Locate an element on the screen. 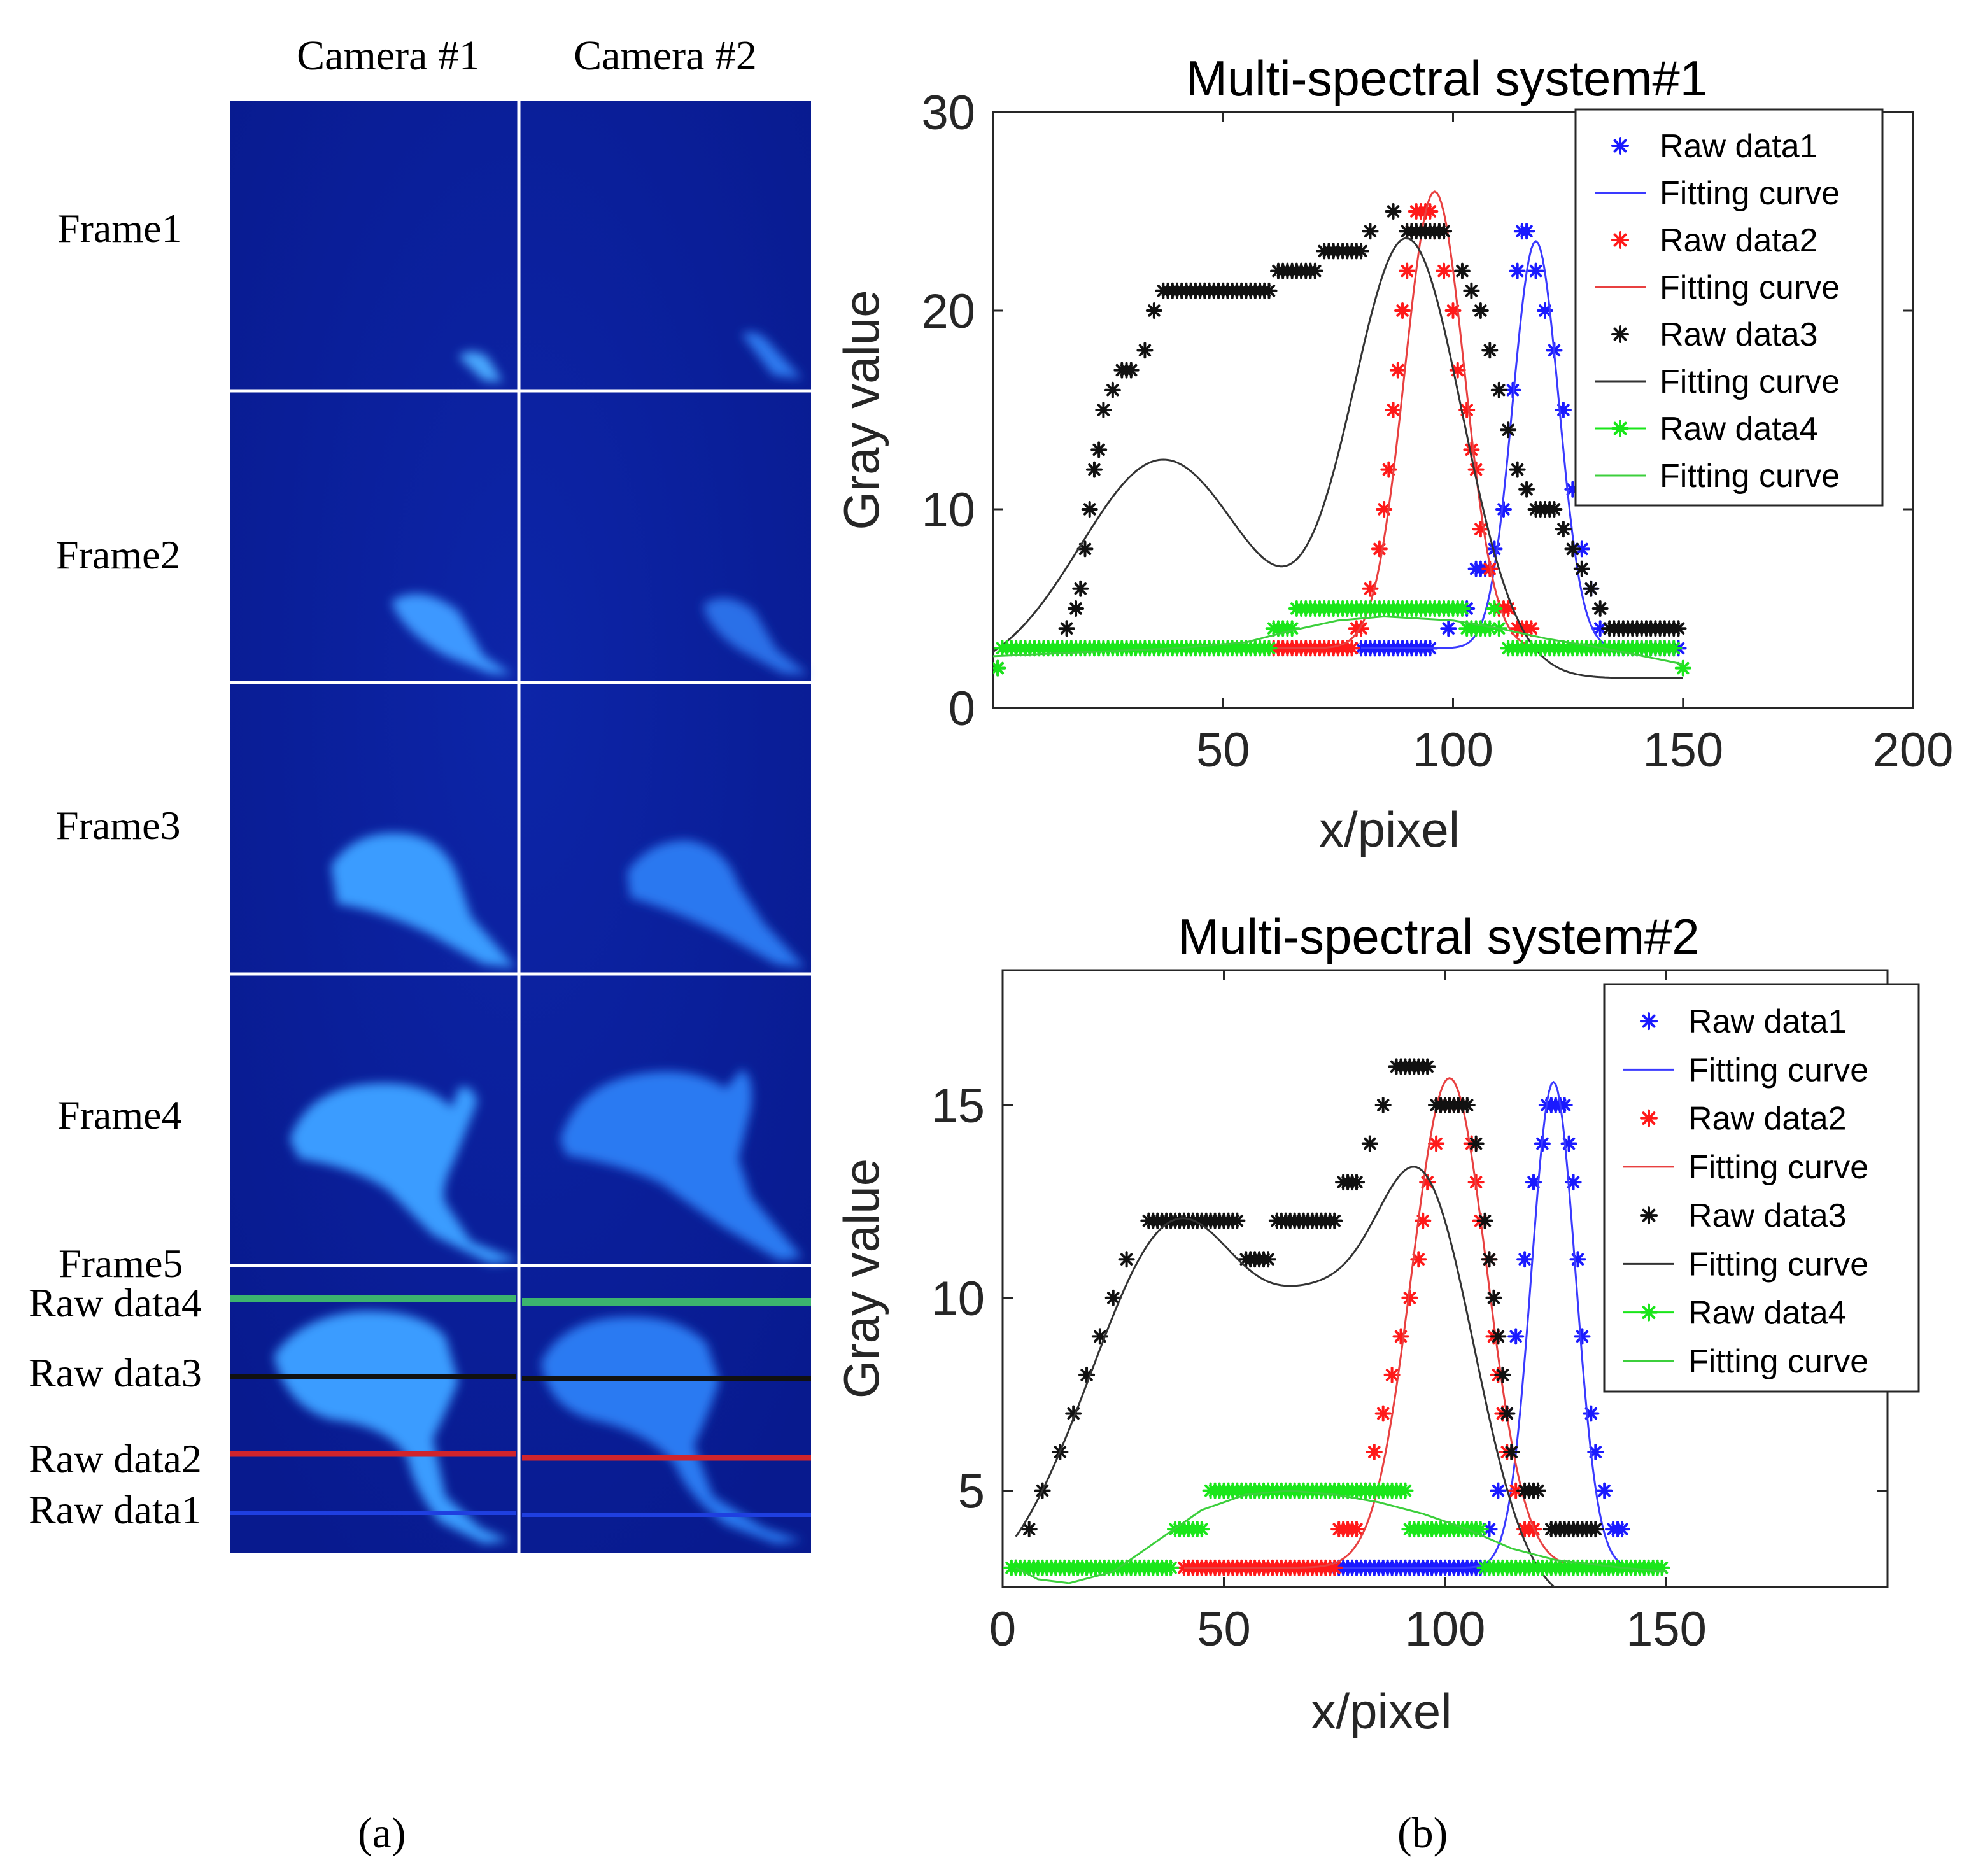  raw-data4-label: Raw data4 is located at coordinates (115, 1302).